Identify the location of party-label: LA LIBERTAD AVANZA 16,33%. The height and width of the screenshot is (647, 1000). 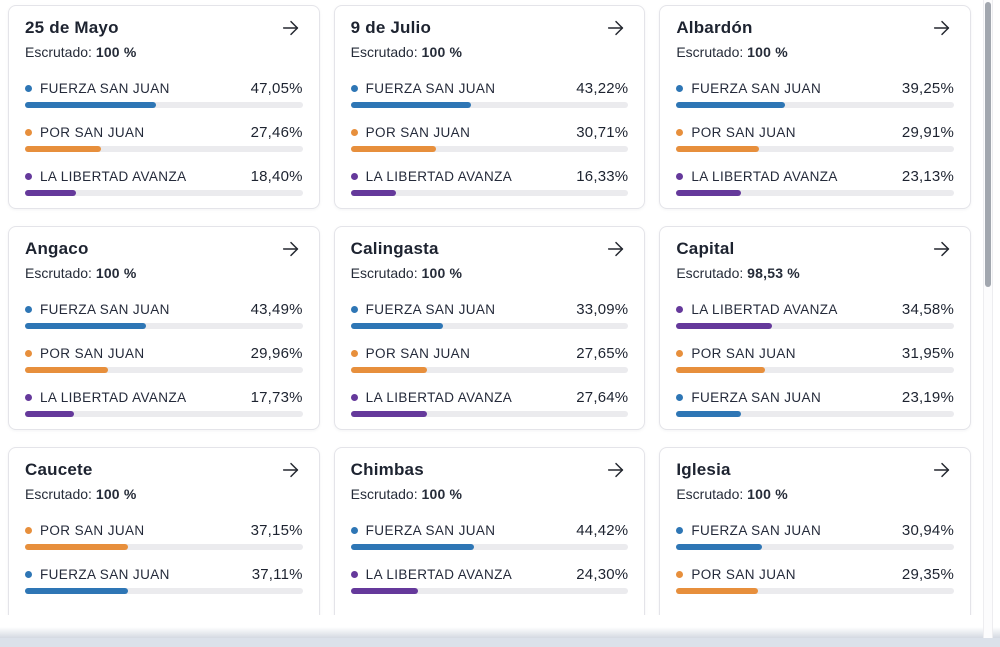
(489, 176).